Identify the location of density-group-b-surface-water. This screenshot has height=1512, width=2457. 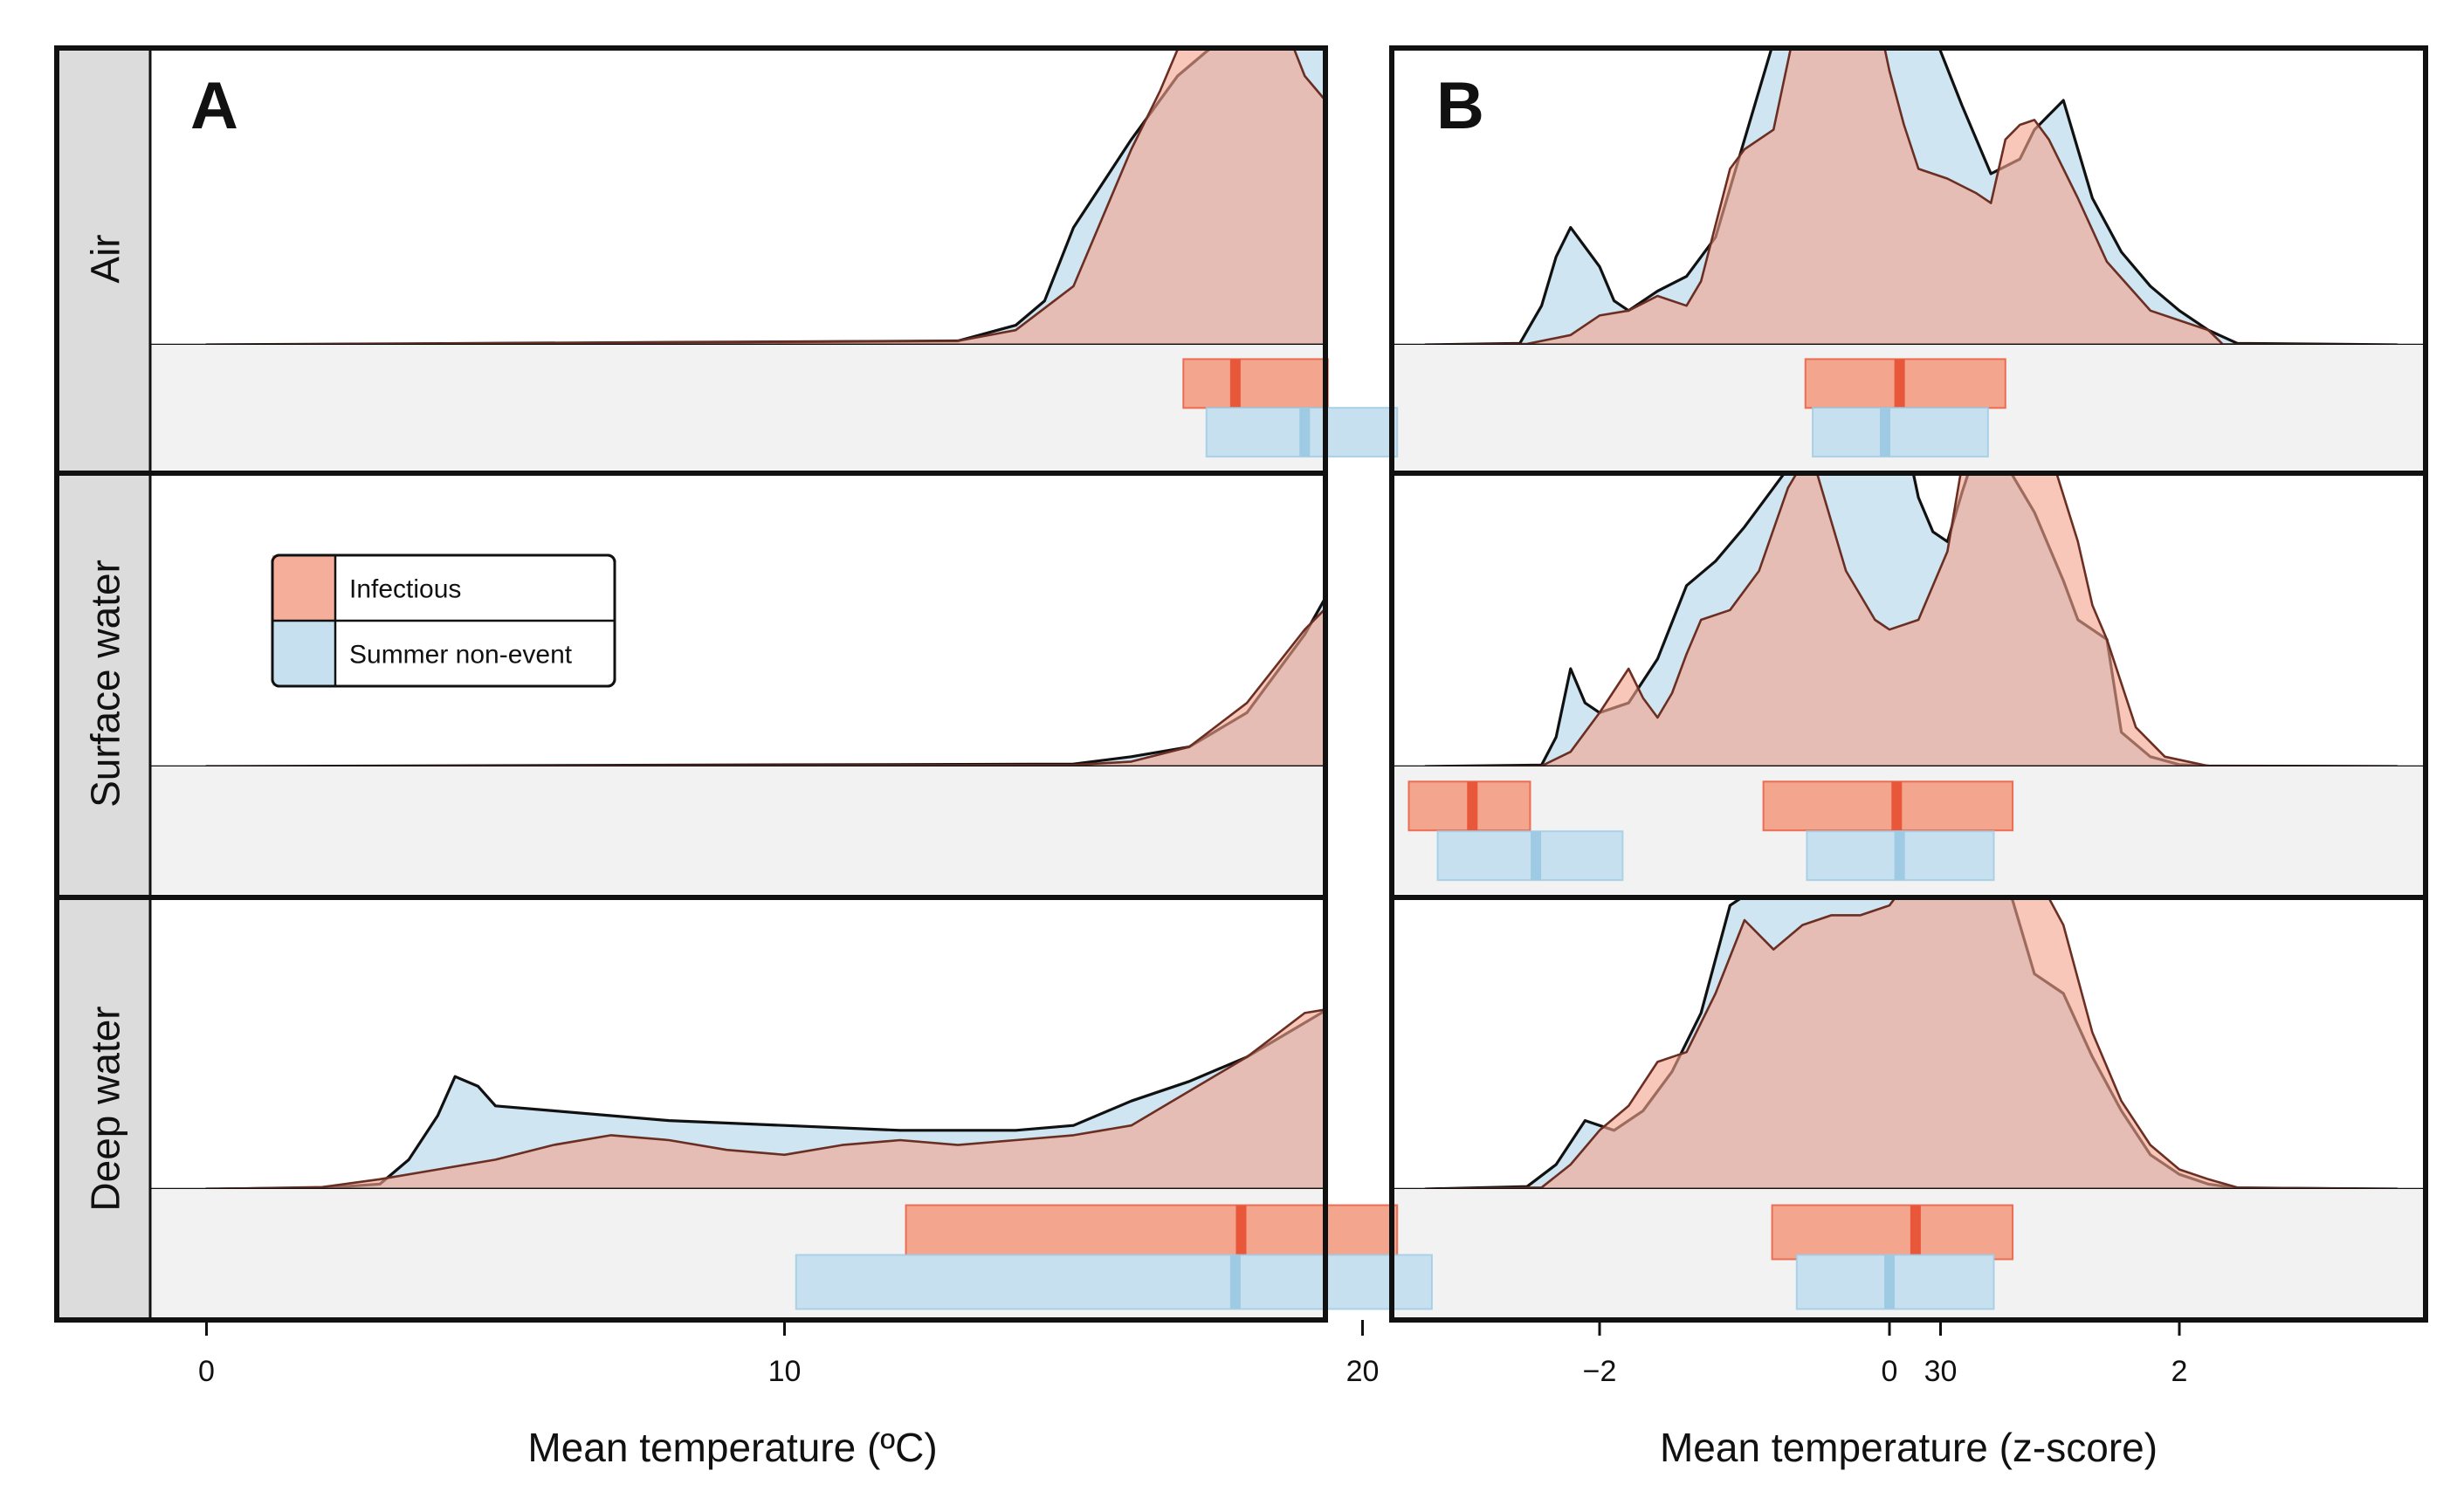
(1909, 619).